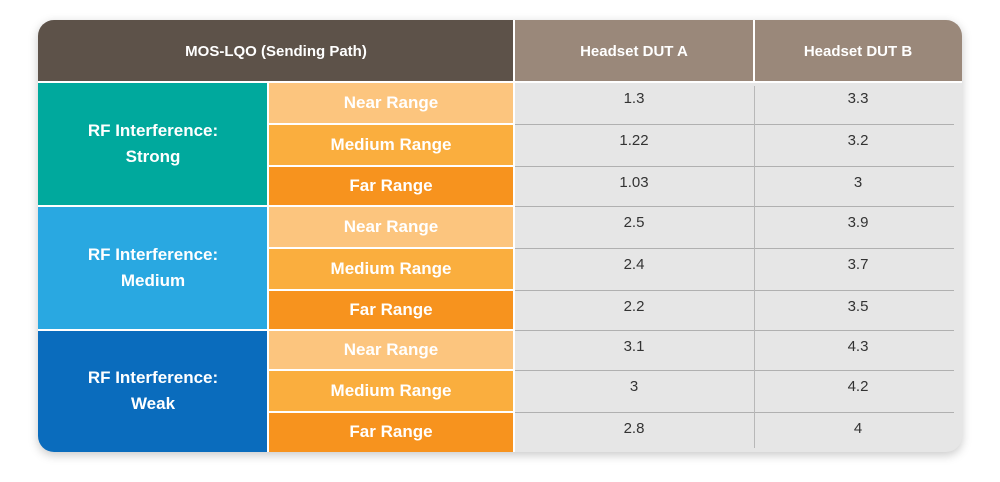 The width and height of the screenshot is (1000, 482). What do you see at coordinates (858, 51) in the screenshot?
I see `column-header-dut-b: Headset DUT B` at bounding box center [858, 51].